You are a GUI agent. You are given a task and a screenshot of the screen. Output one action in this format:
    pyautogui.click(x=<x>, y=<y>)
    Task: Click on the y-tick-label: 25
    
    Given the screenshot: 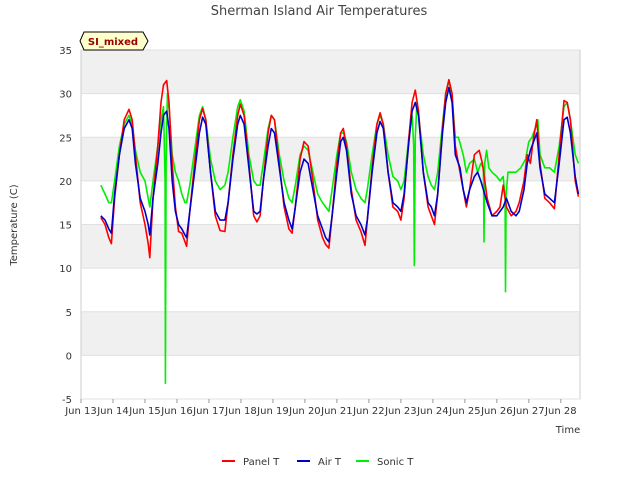 What is the action you would take?
    pyautogui.click(x=65, y=138)
    